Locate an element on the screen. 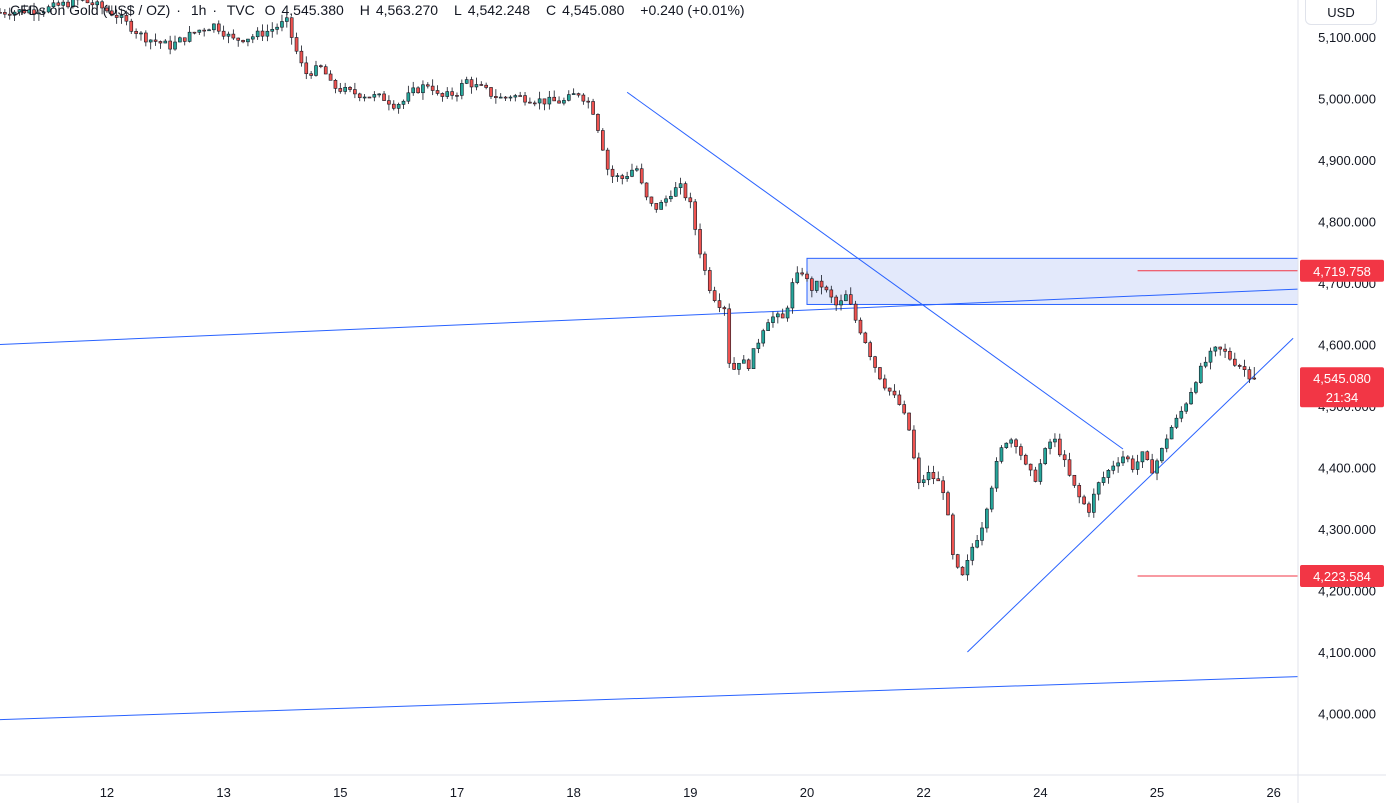 This screenshot has width=1386, height=808. price-tick-label: 4,800.000 is located at coordinates (1347, 221).